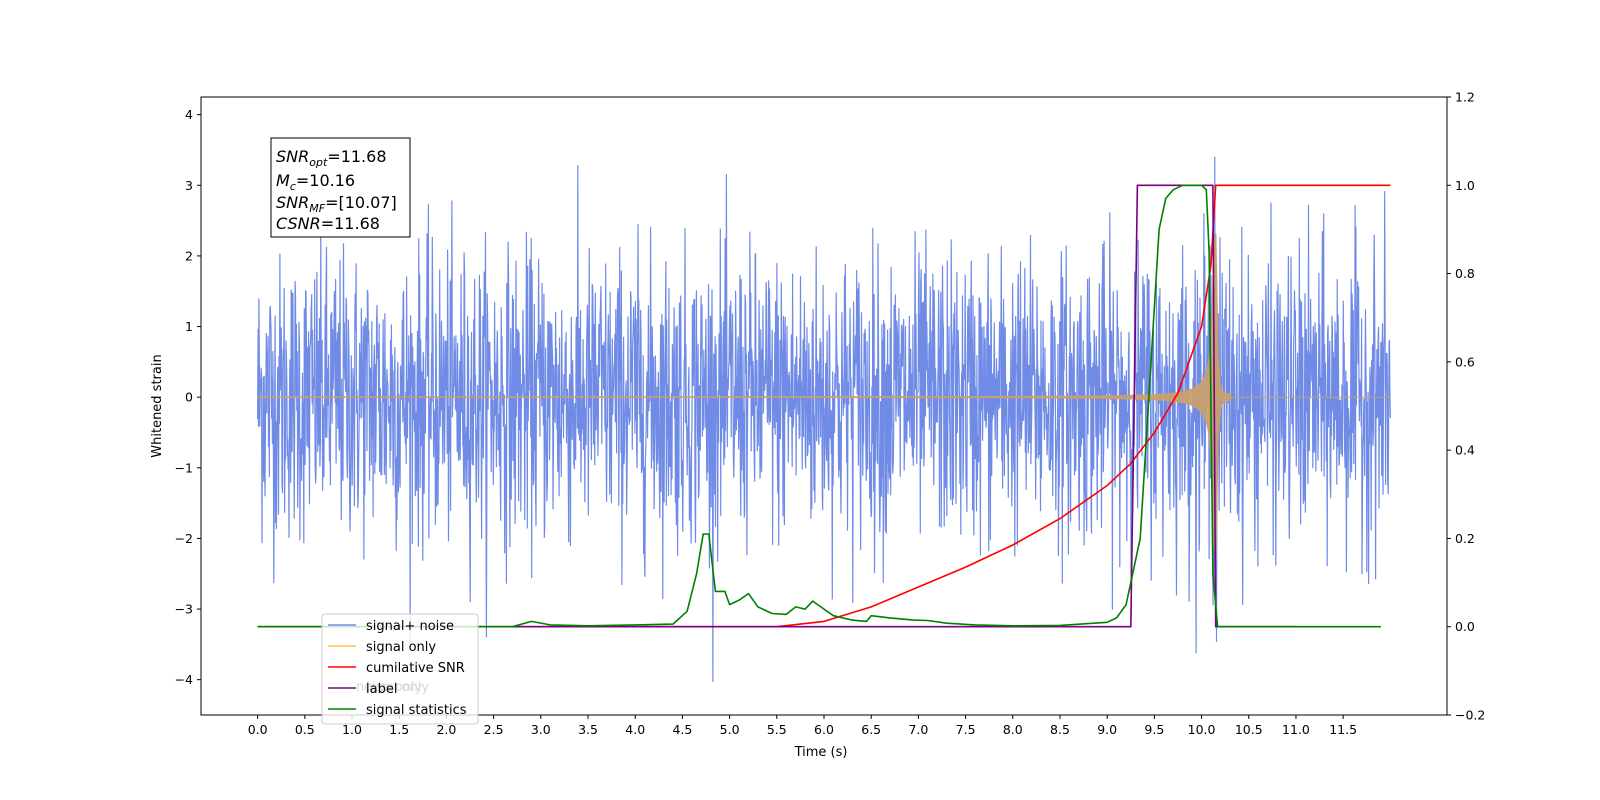 This screenshot has height=800, width=1600. What do you see at coordinates (1465, 626) in the screenshot?
I see `right-y-tick-label: 0.0` at bounding box center [1465, 626].